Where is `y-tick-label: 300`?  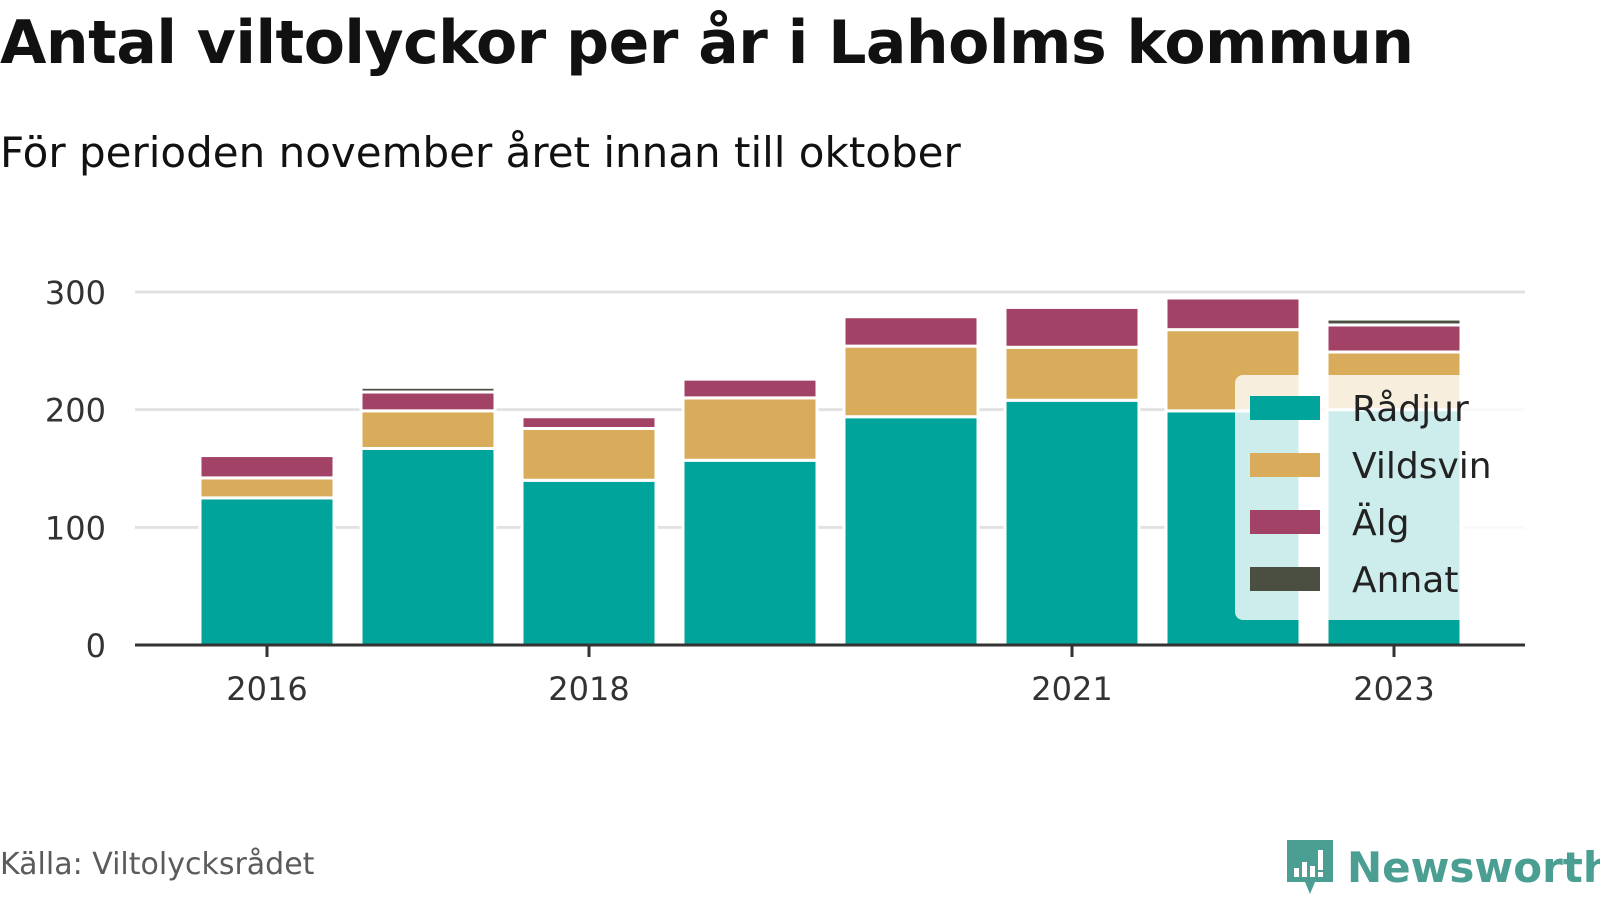
y-tick-label: 300 is located at coordinates (75, 293).